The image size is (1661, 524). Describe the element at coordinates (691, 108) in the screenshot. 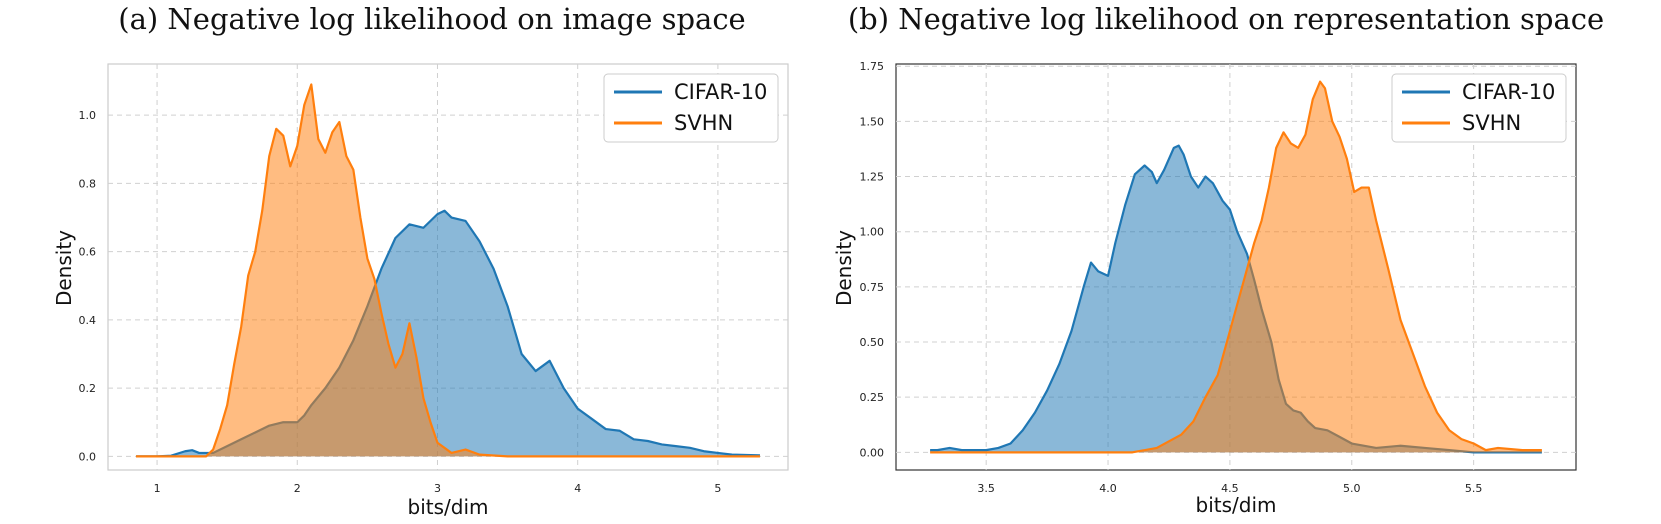

I see `panel-a-legend: CIFAR-10 SVHN` at that location.